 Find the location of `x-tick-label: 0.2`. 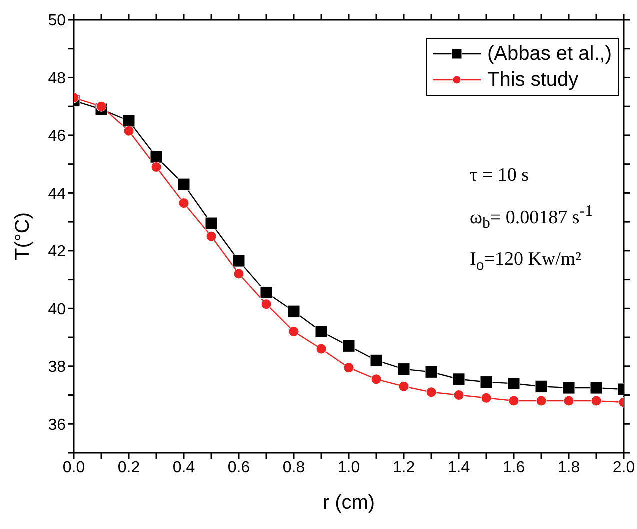

x-tick-label: 0.2 is located at coordinates (129, 467).